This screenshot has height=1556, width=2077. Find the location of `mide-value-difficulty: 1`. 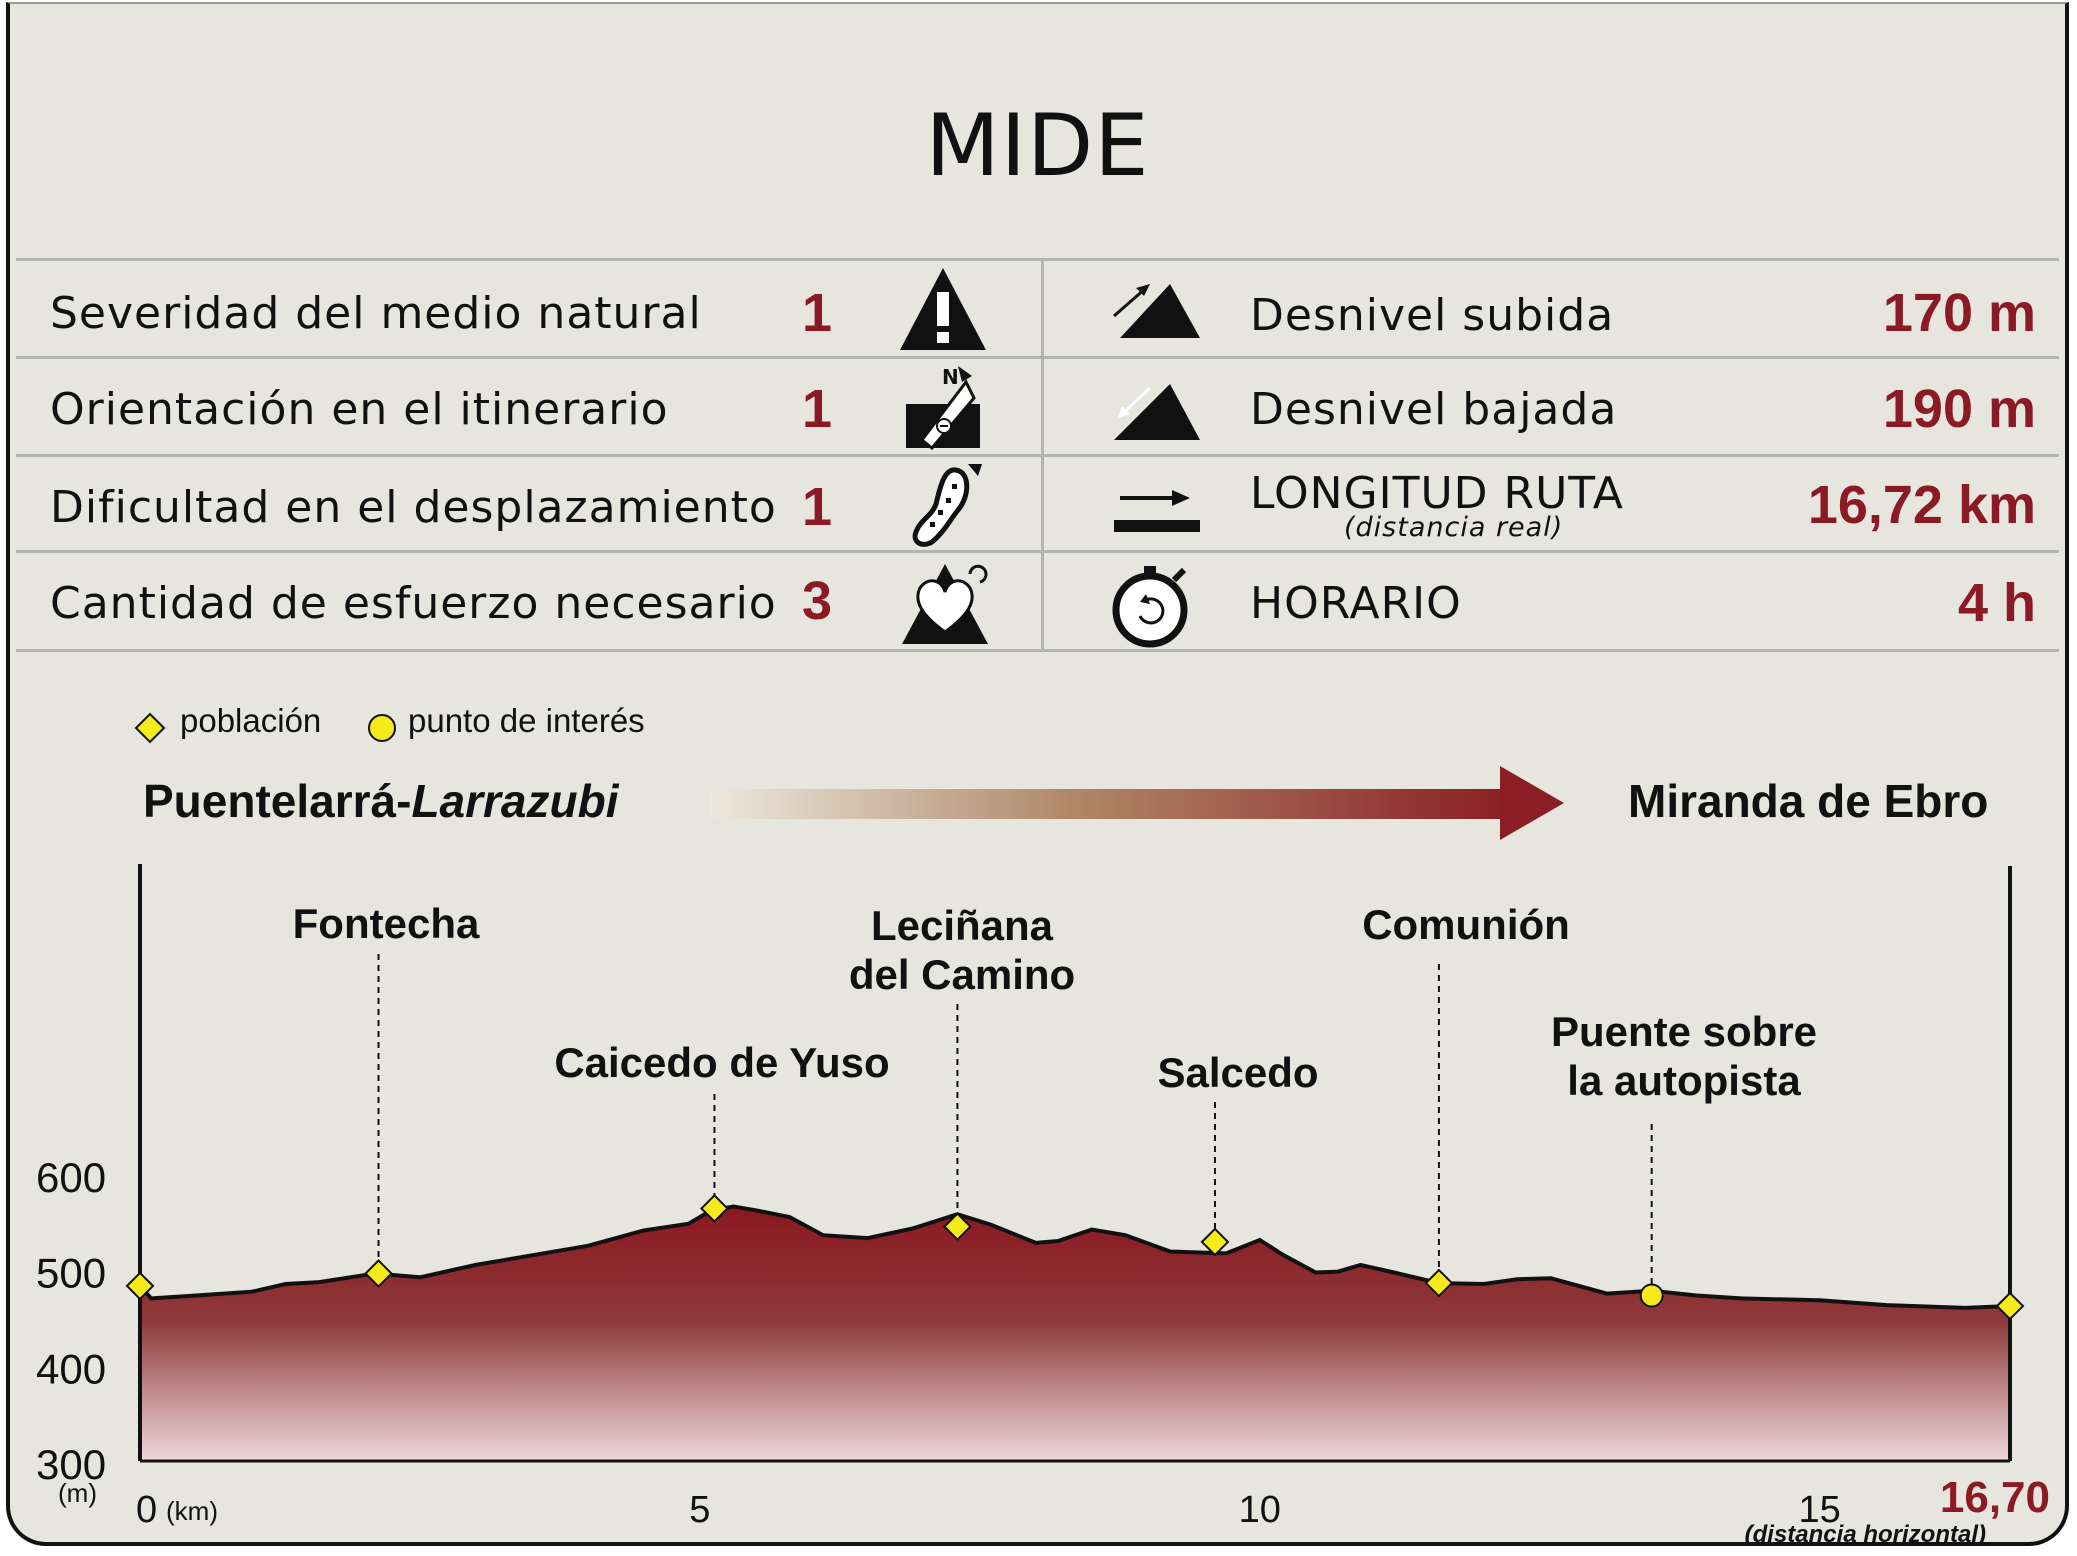

mide-value-difficulty: 1 is located at coordinates (817, 507).